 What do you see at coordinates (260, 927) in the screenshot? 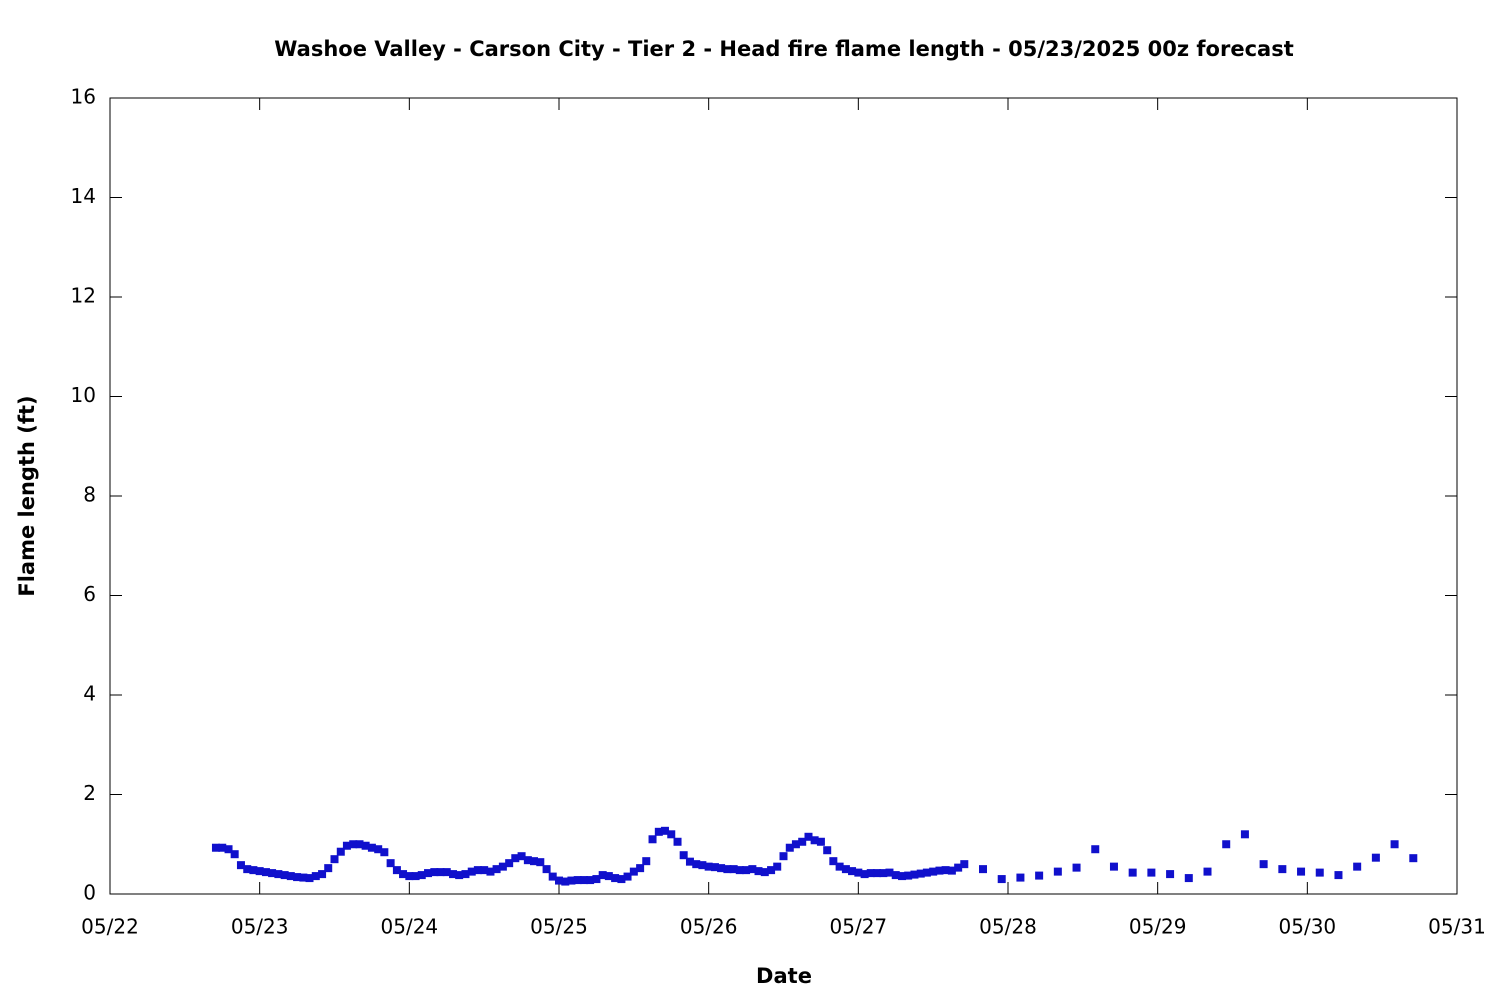
I see `x-tick-label: 05/23` at bounding box center [260, 927].